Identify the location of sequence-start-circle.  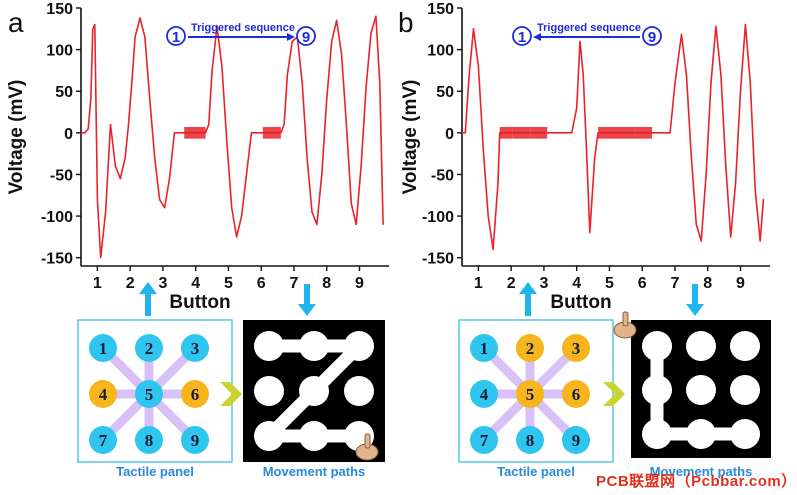
(176, 36).